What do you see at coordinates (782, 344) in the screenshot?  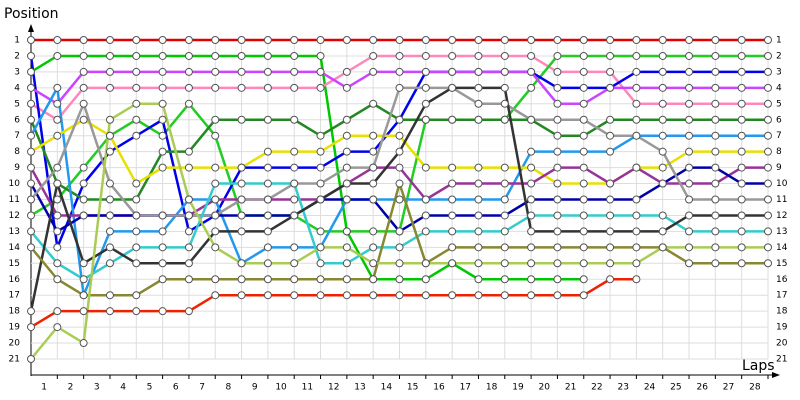 I see `y-tick-label-right: 20` at bounding box center [782, 344].